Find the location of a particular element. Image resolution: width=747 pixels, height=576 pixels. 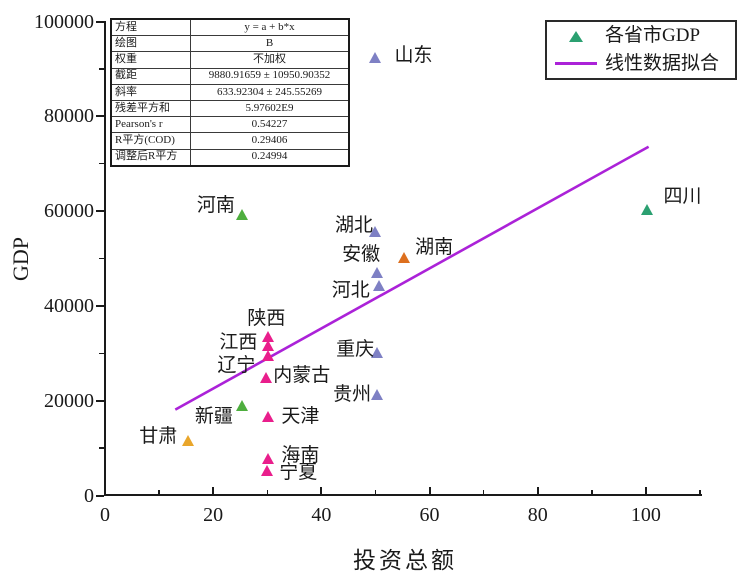

stats-row: 绘图 B is located at coordinates (230, 44).